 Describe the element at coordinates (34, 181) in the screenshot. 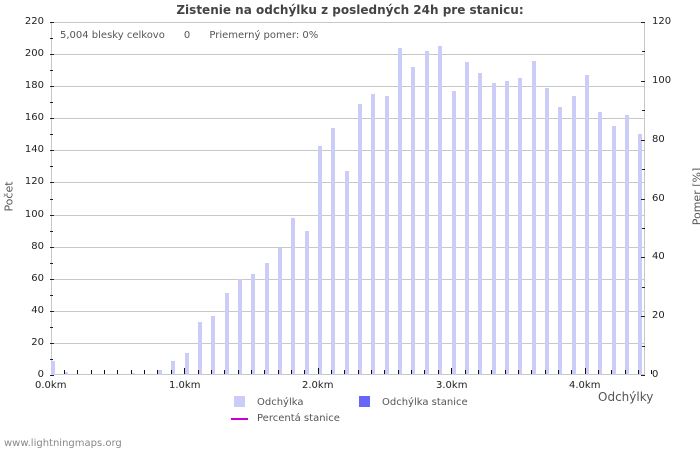

I see `y-tick-left: 120` at that location.